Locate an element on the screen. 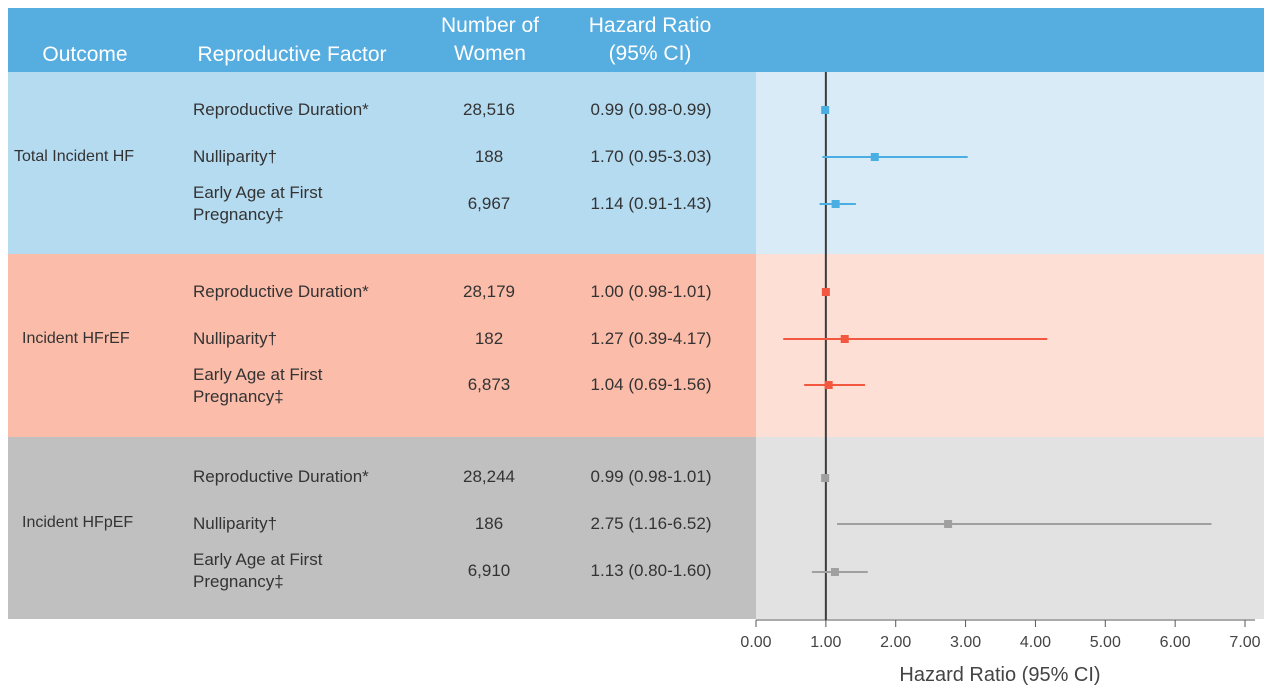 The width and height of the screenshot is (1279, 688). header-hazard-ratio-line2: (95% CI) is located at coordinates (650, 53).